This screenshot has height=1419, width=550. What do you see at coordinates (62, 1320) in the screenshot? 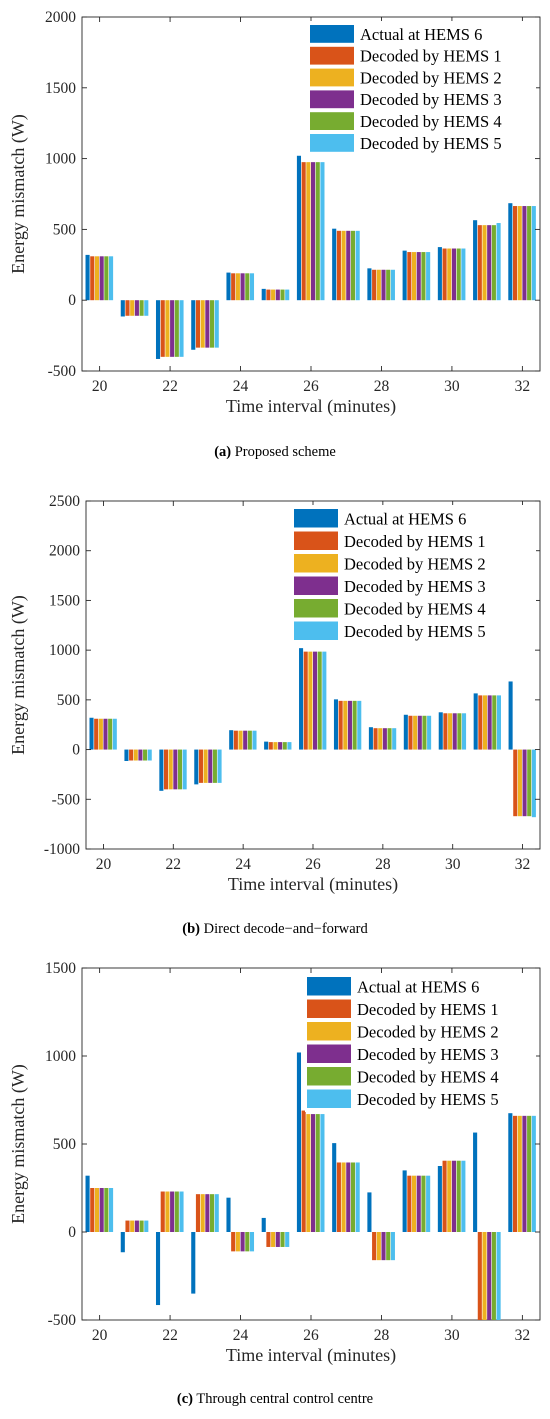
I see `y-tick-label: -500` at bounding box center [62, 1320].